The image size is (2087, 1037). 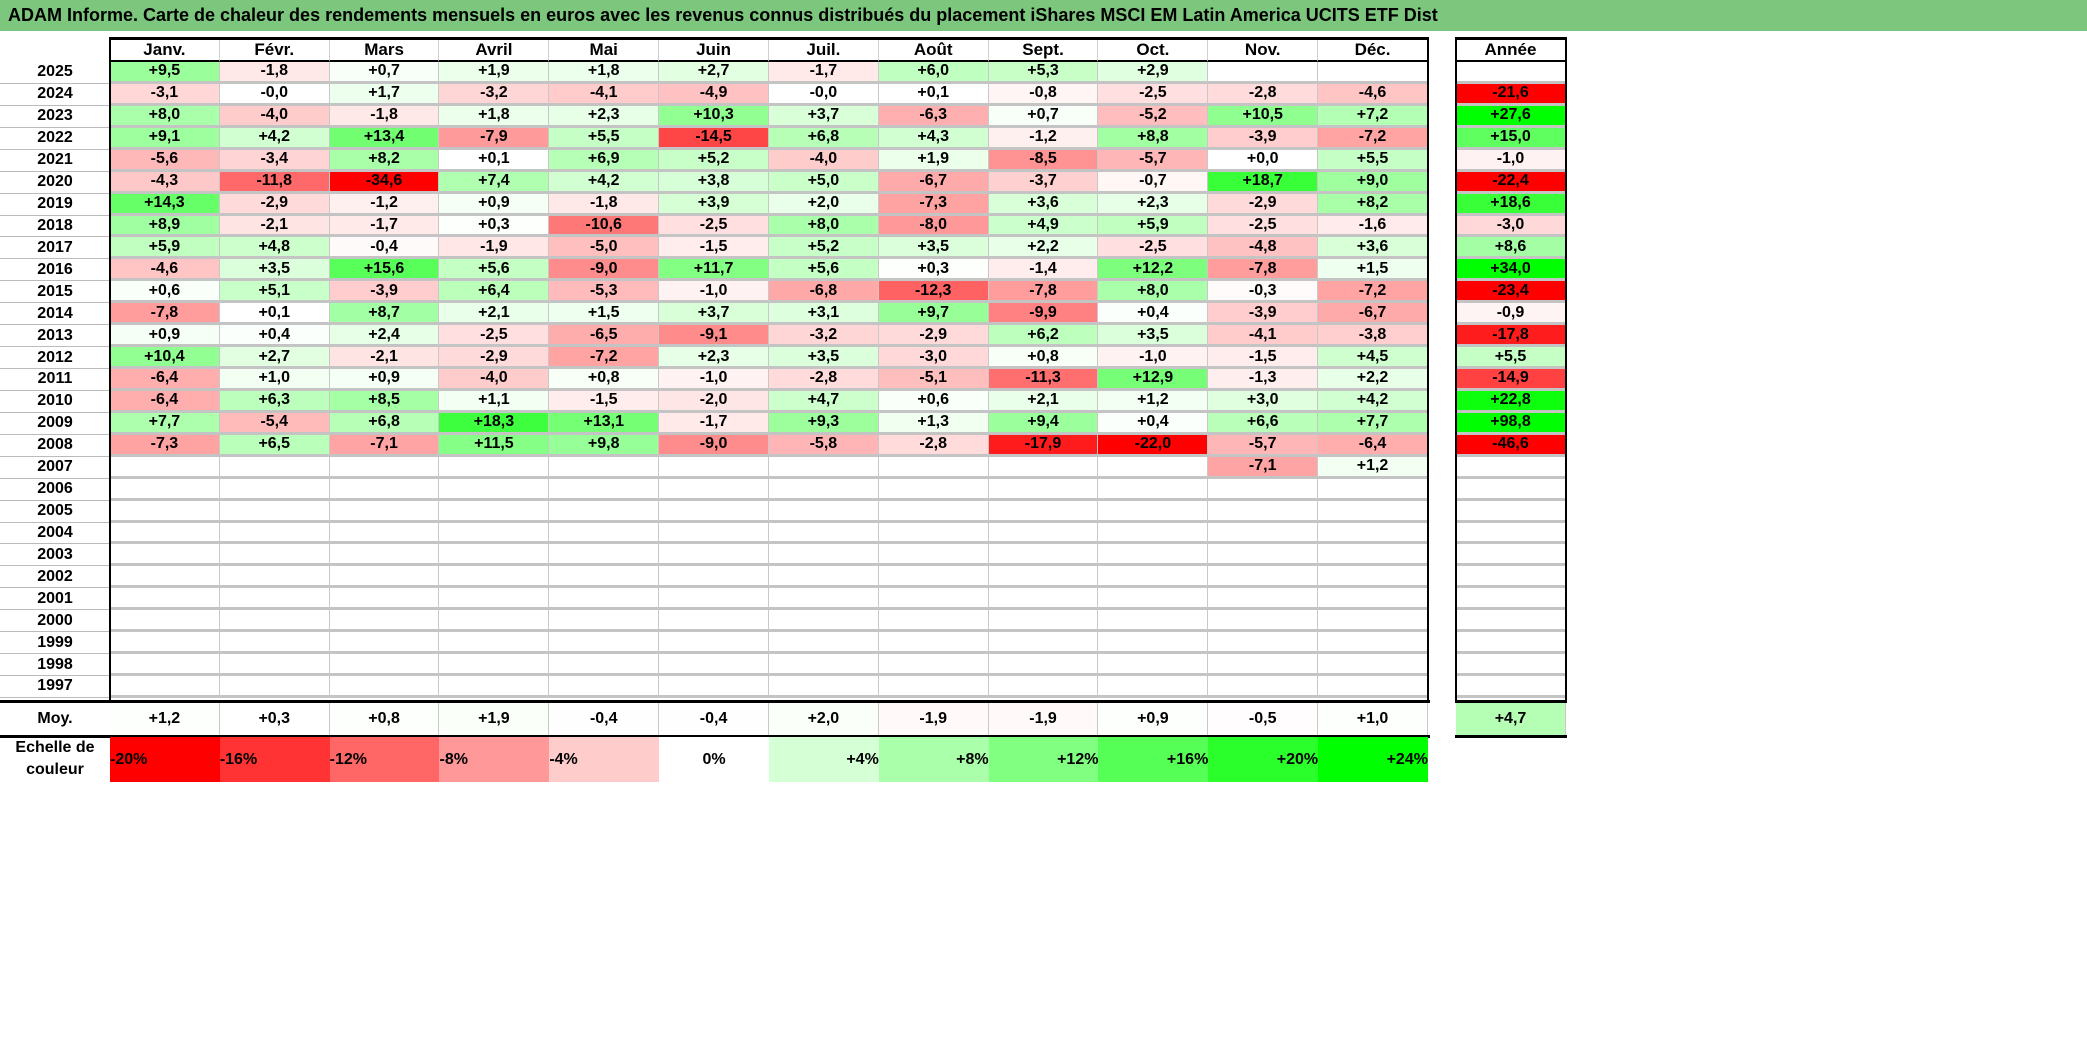 What do you see at coordinates (1043, 423) in the screenshot?
I see `heatmap-cell: +9,4` at bounding box center [1043, 423].